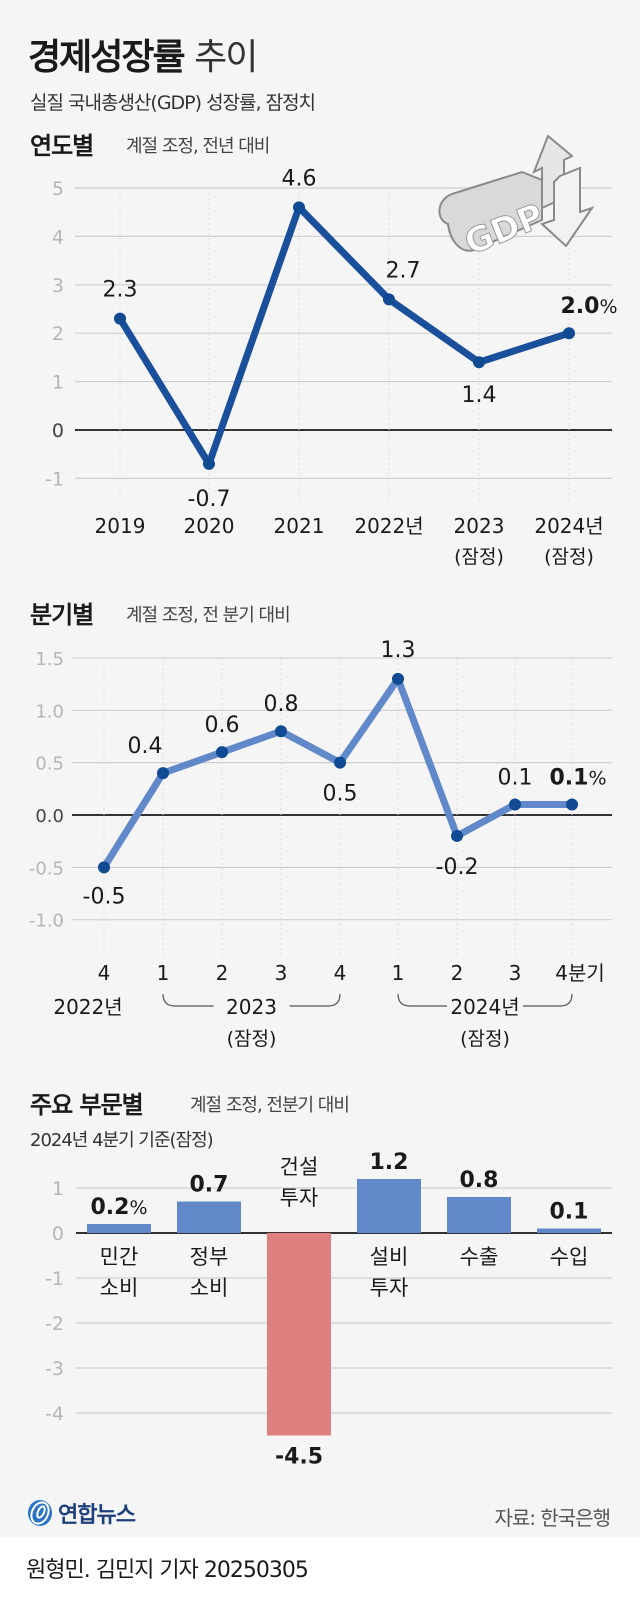  Describe the element at coordinates (479, 395) in the screenshot. I see `data-label: 1.4` at that location.